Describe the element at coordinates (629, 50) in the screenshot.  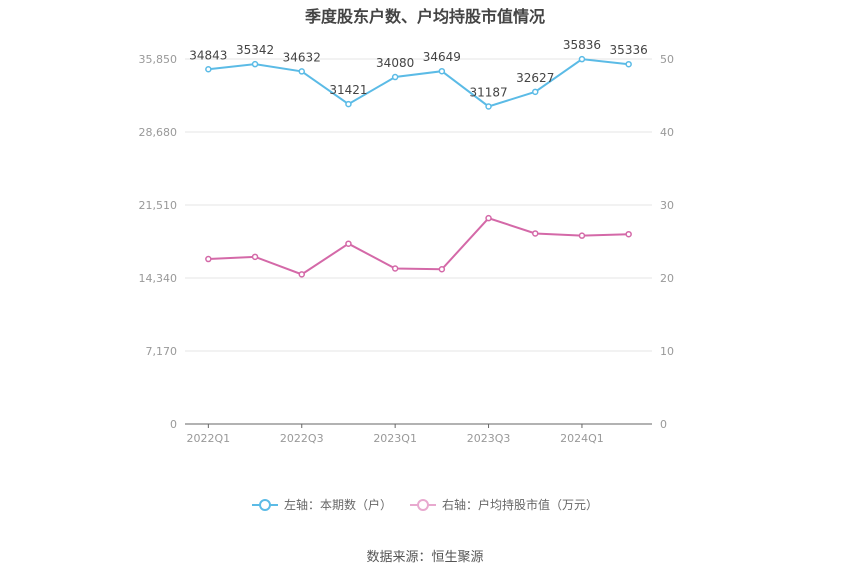
I see `data-label: 35336` at that location.